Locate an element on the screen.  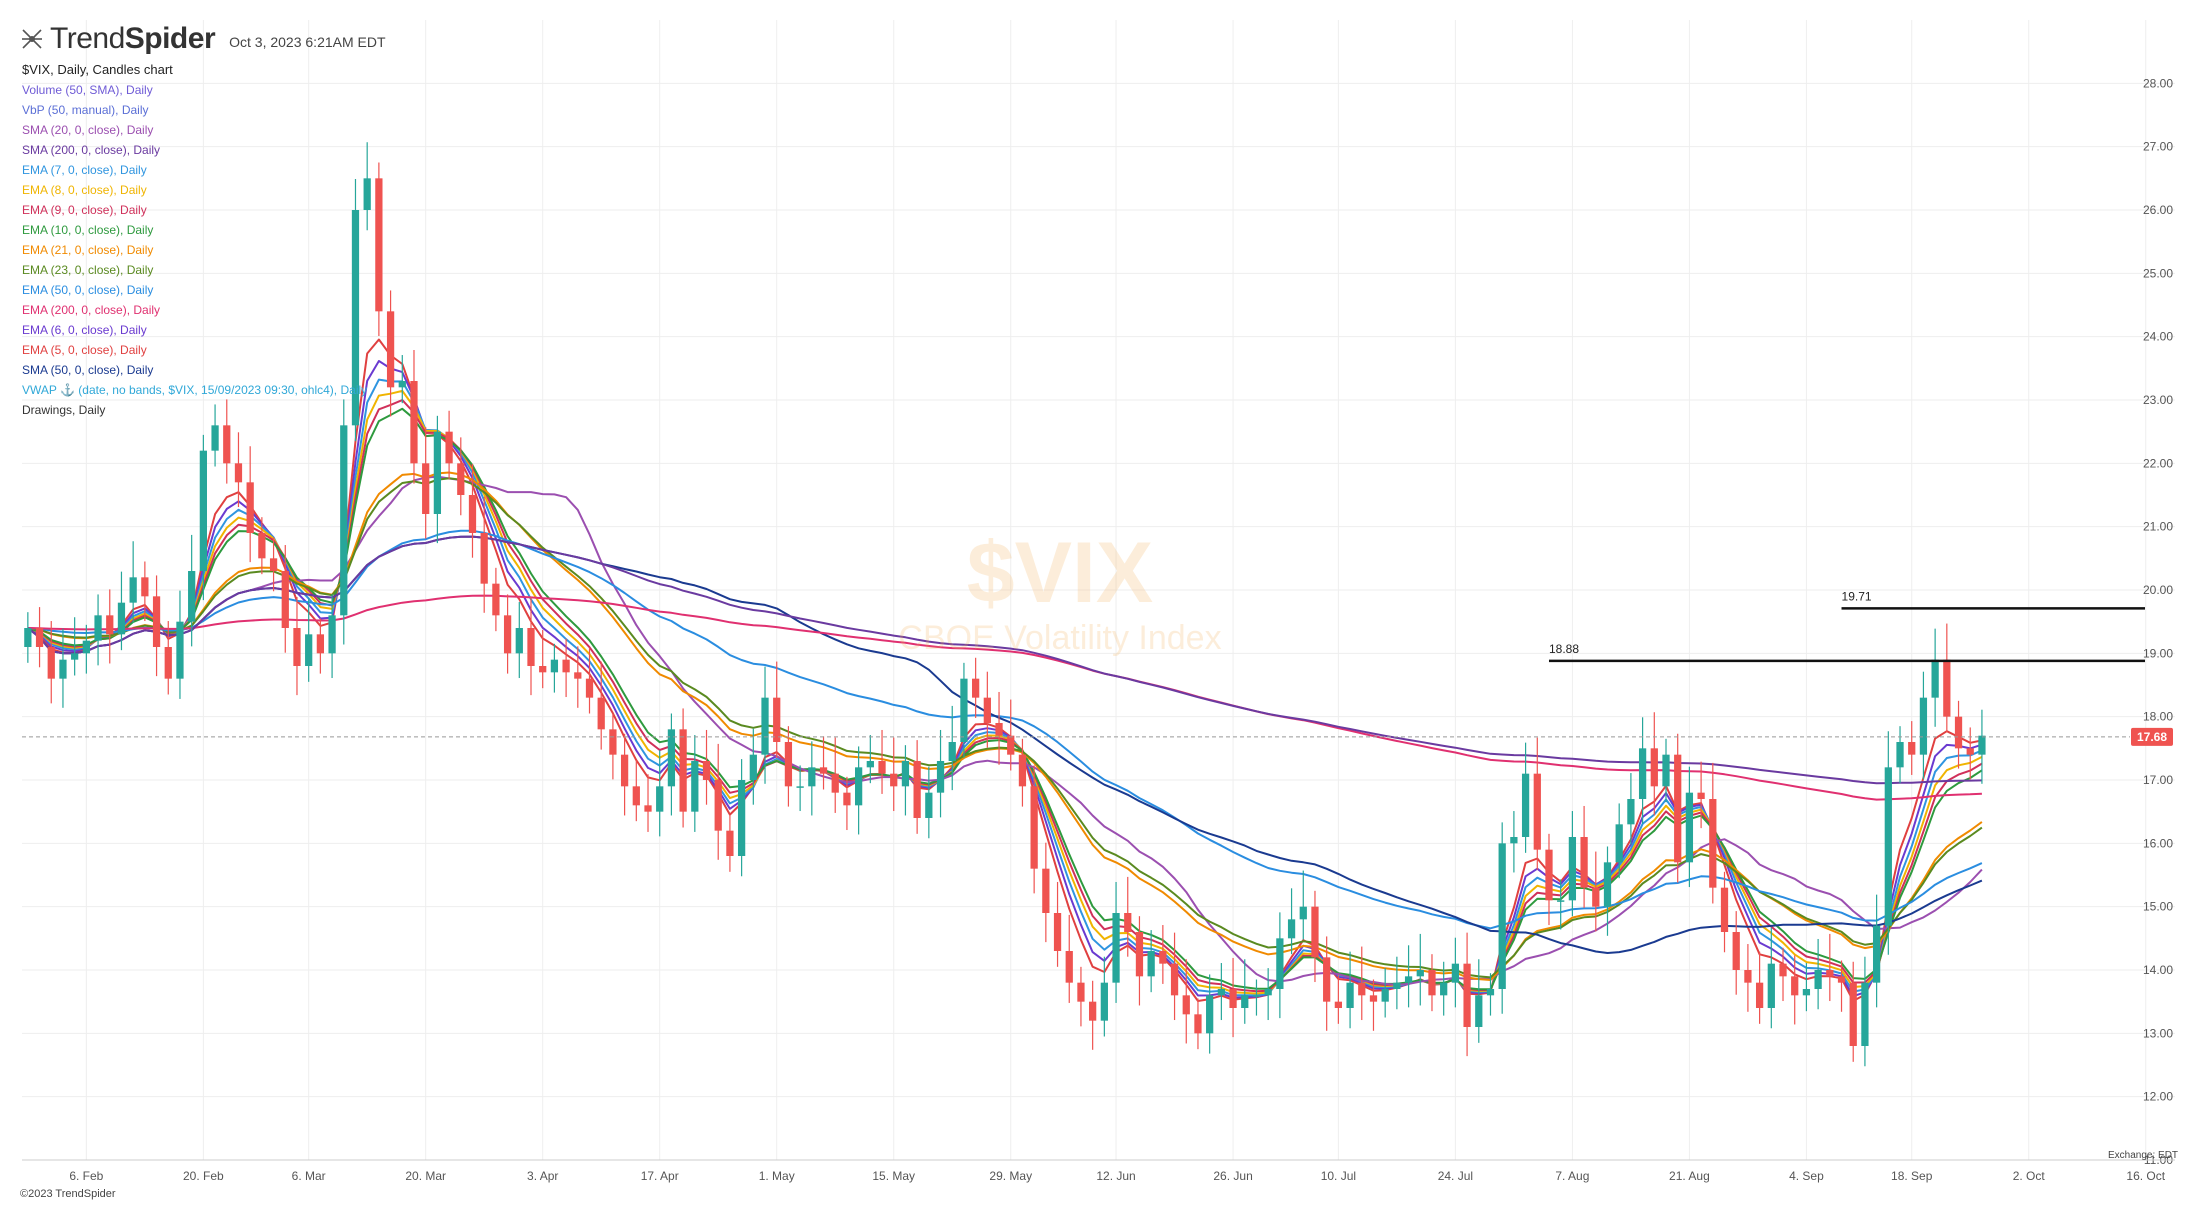
legend-item: SMA (200, 0, close), Daily is located at coordinates (91, 150).